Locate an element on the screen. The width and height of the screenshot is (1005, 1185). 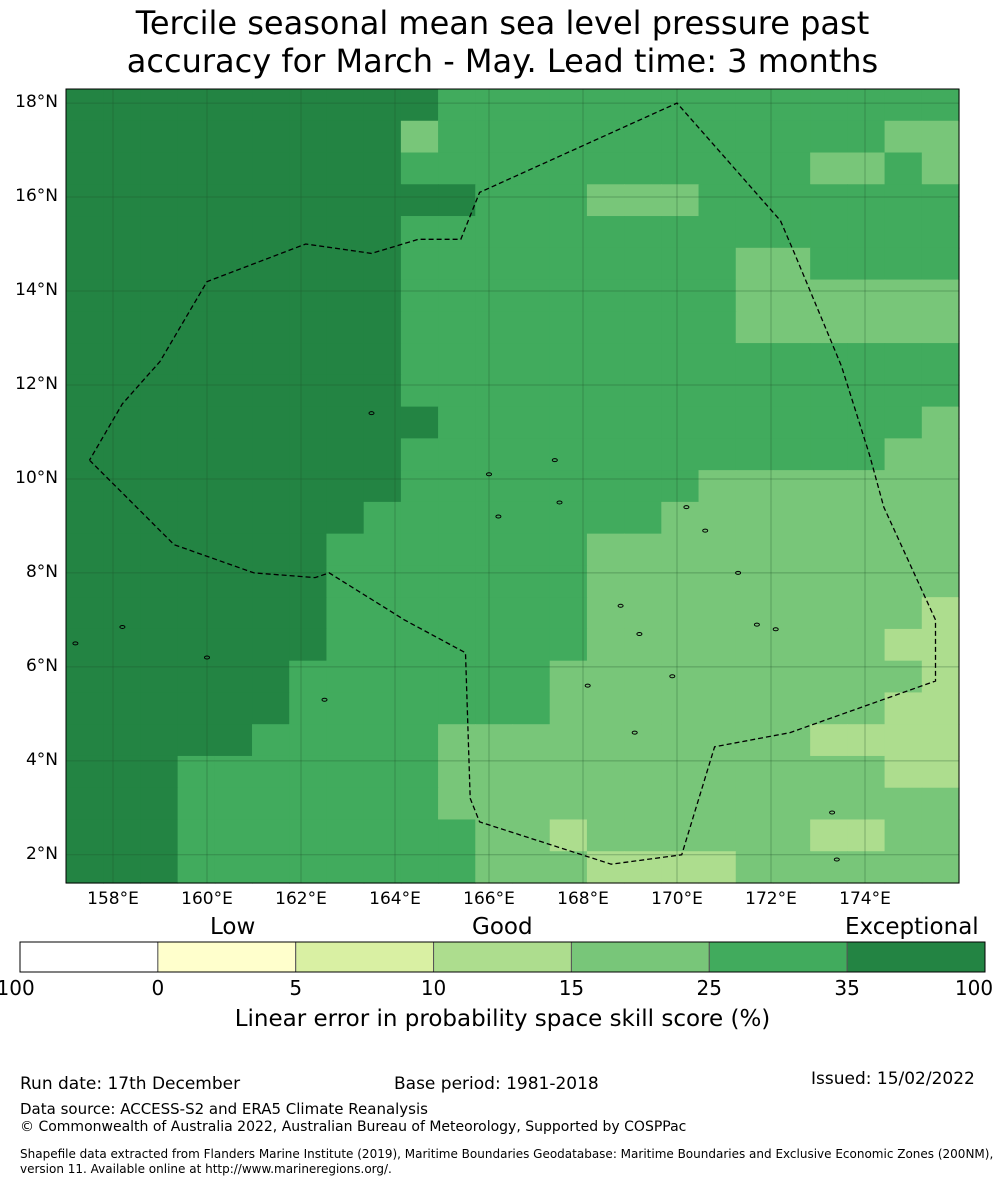
longitude-tick-label: 174°E is located at coordinates (865, 899).